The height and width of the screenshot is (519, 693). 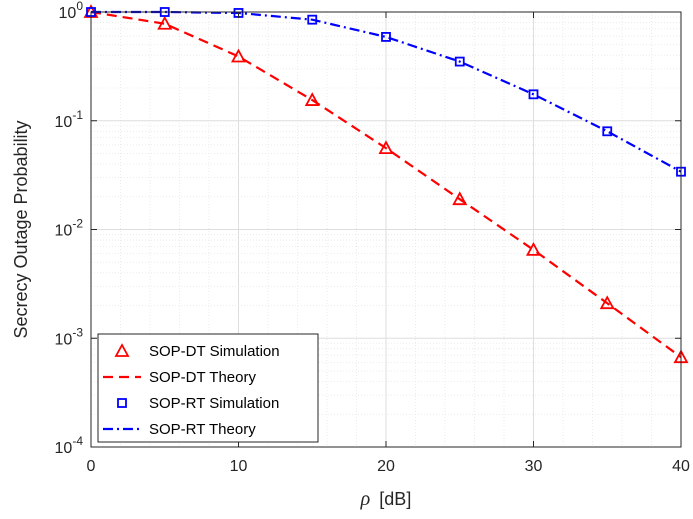 What do you see at coordinates (91, 466) in the screenshot?
I see `x-tick-label: 0` at bounding box center [91, 466].